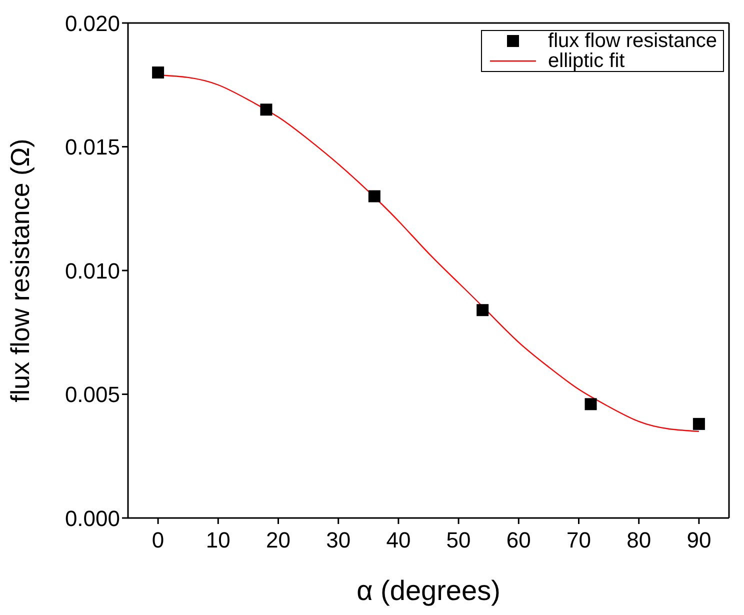 The width and height of the screenshot is (744, 615). Describe the element at coordinates (639, 540) in the screenshot. I see `x-tick-label: 80` at that location.